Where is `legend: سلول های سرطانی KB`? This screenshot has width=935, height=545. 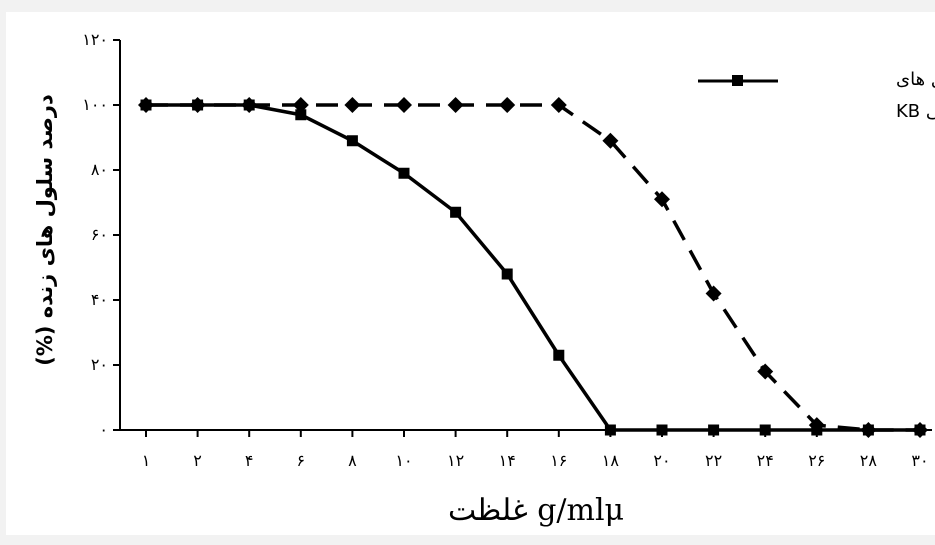
legend: سلول های سرطانی KB is located at coordinates (816, 95).